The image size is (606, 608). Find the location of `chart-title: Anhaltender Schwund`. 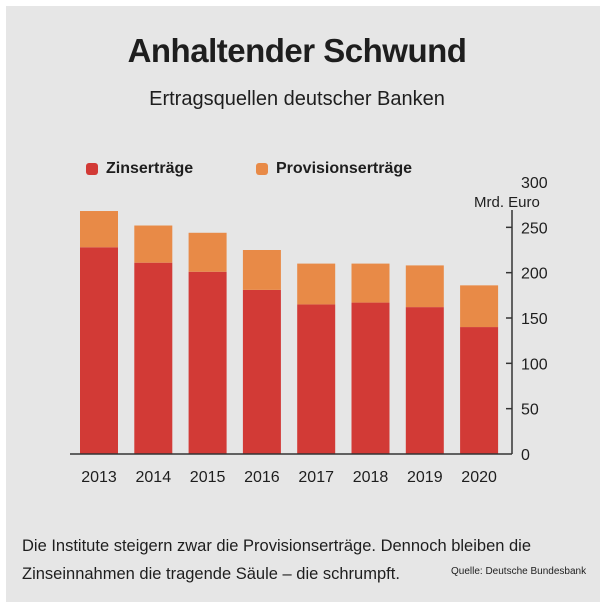

chart-title: Anhaltender Schwund is located at coordinates (297, 50).